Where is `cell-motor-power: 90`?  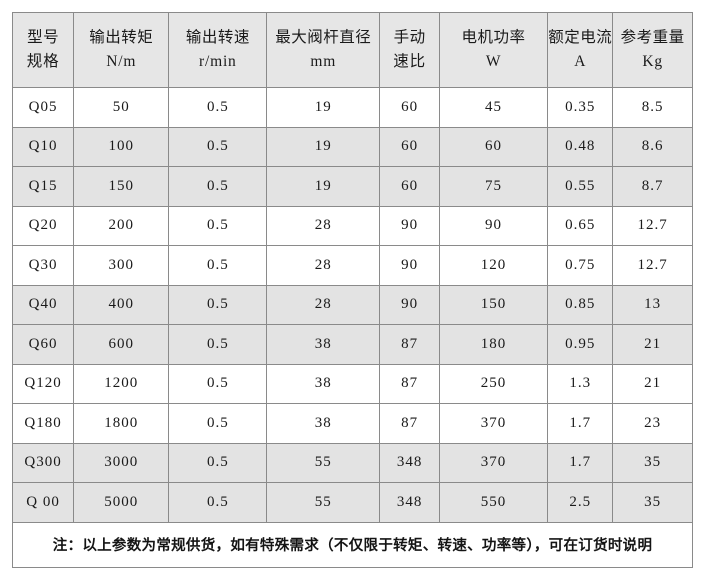 cell-motor-power: 90 is located at coordinates (493, 225).